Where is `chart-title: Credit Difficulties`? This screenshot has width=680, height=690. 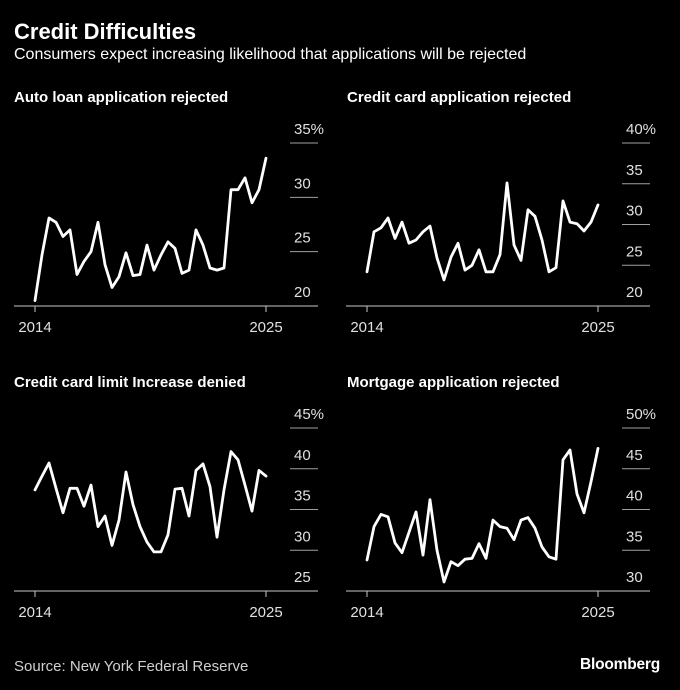
chart-title: Credit Difficulties is located at coordinates (105, 31).